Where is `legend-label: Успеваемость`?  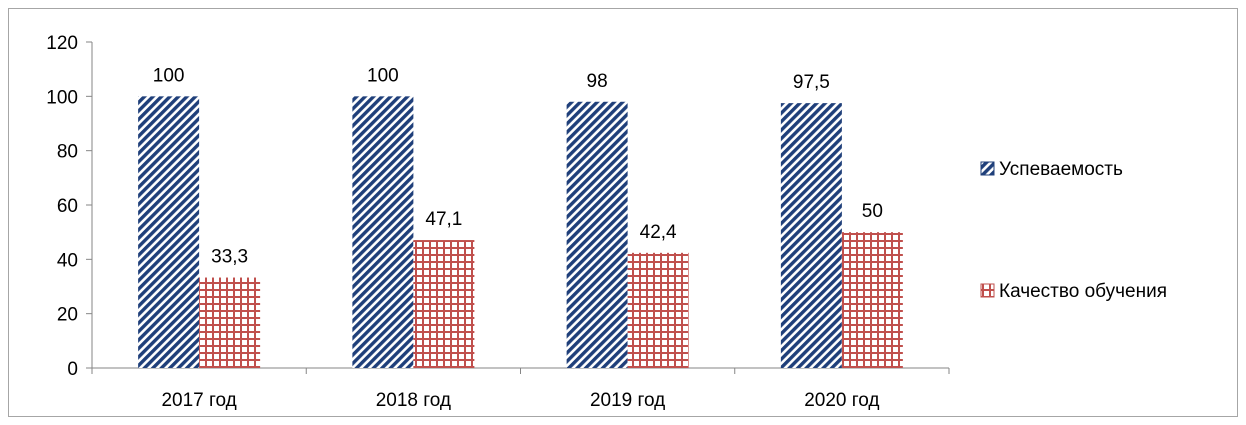
legend-label: Успеваемость is located at coordinates (1061, 169).